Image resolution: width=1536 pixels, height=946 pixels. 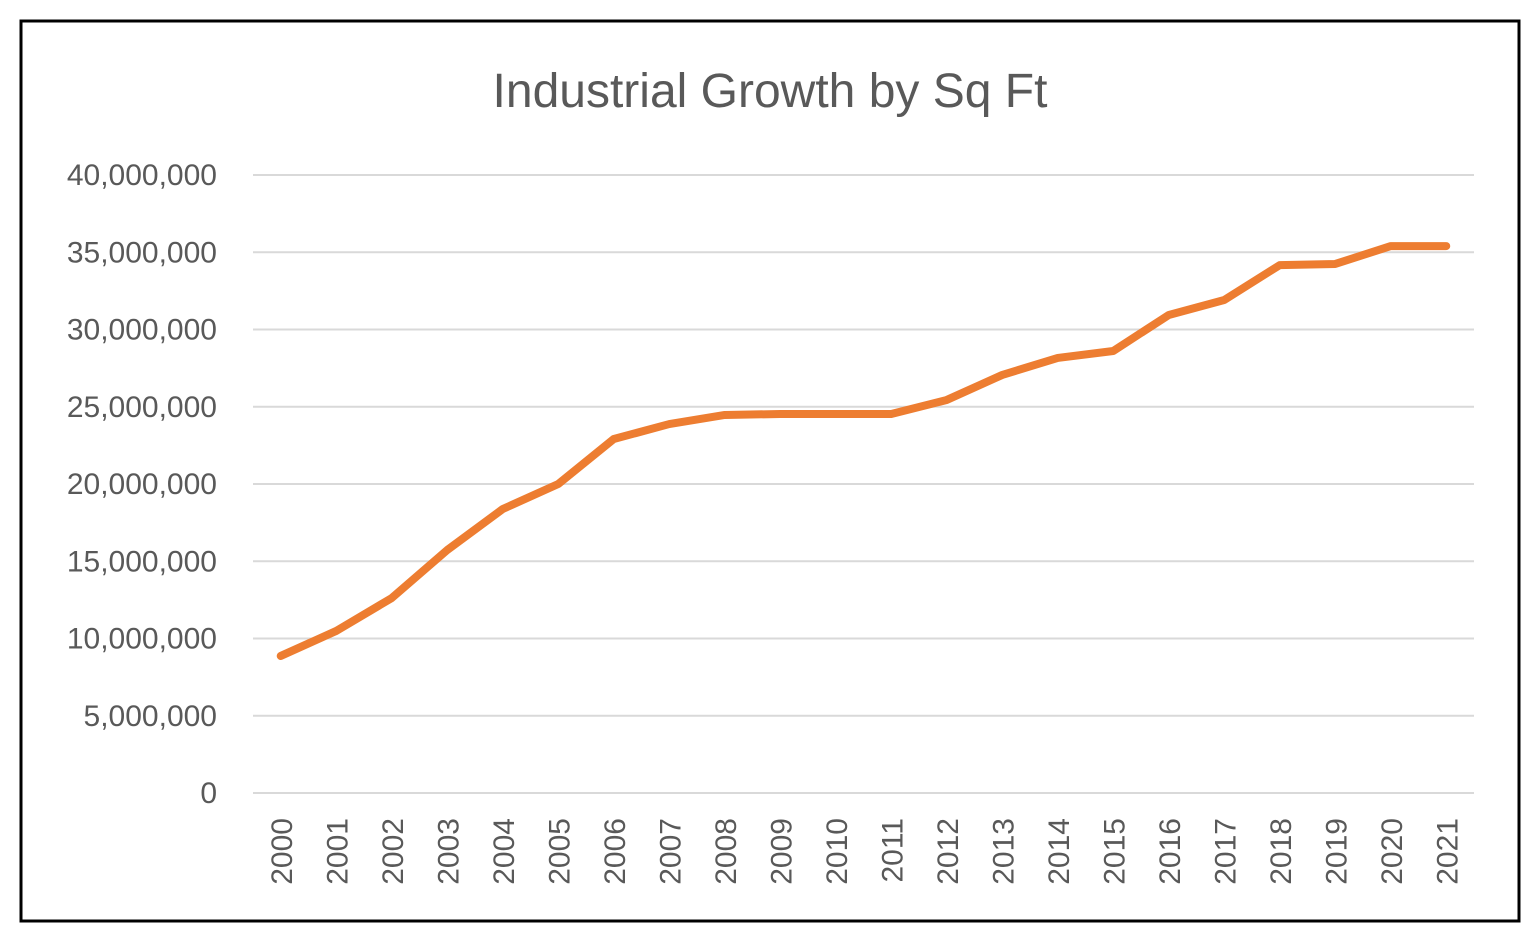 I want to click on x-tick-label: 2017, so click(x=1225, y=851).